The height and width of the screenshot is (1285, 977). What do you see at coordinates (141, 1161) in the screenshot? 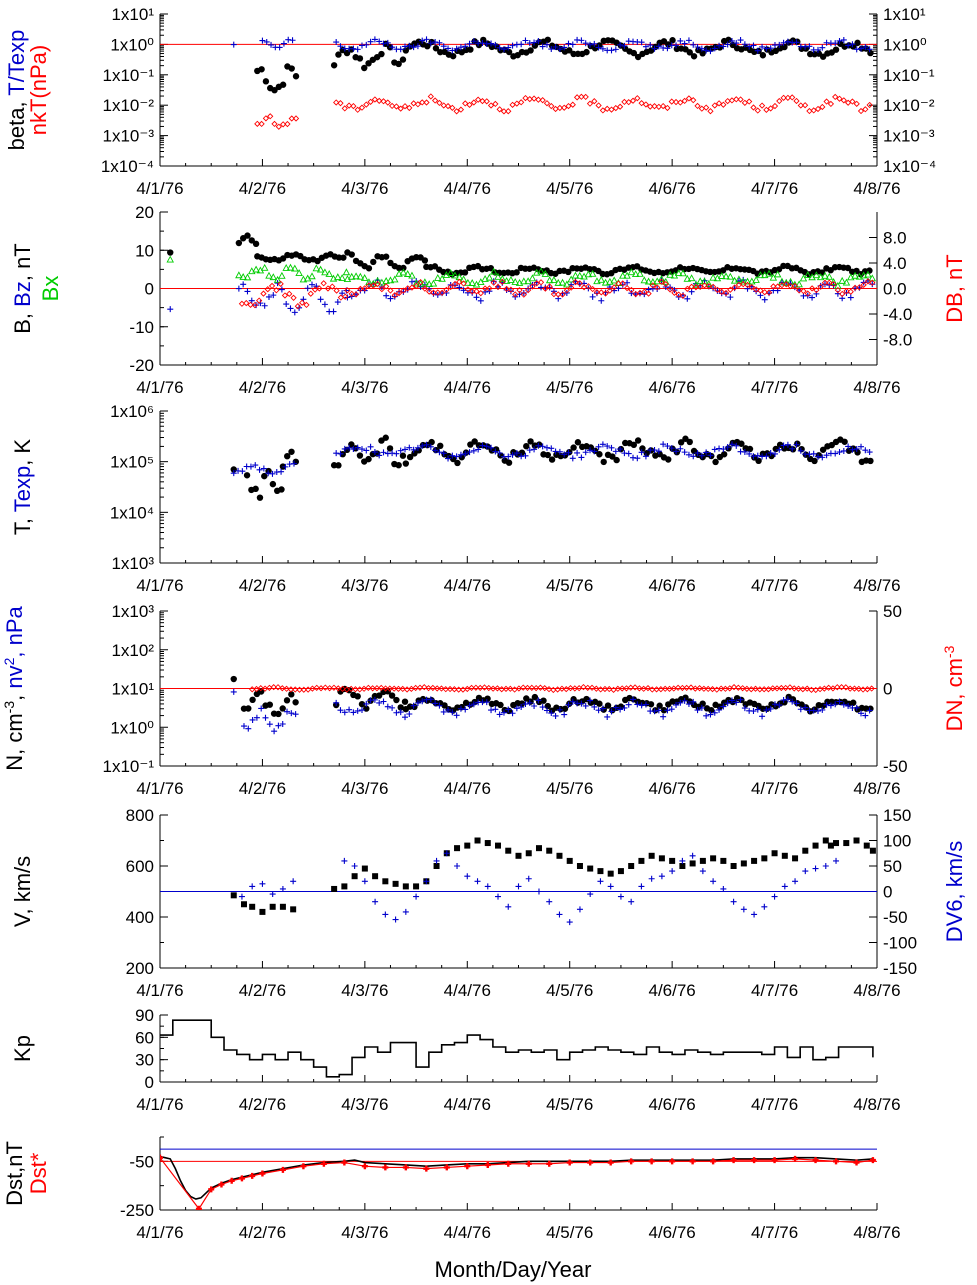
I see `y-tick-label: -50` at bounding box center [141, 1161].